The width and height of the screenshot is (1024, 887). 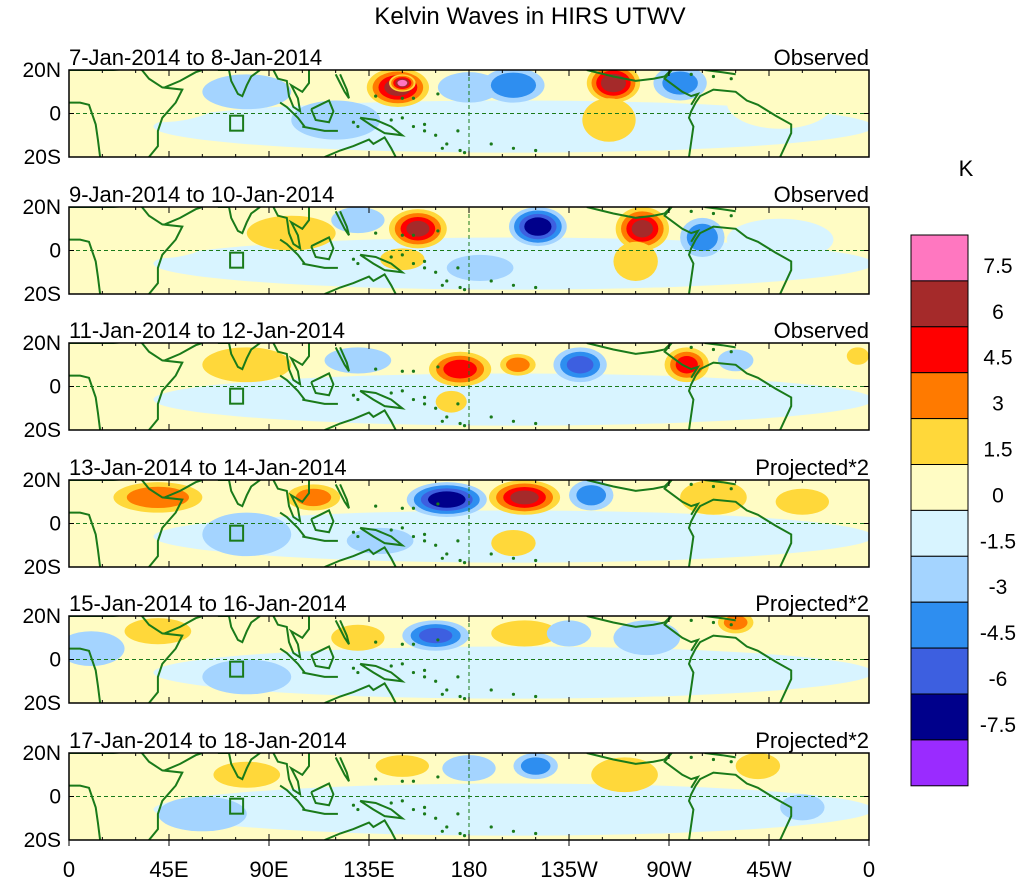 I want to click on colorbar-label: 3, so click(x=998, y=404).